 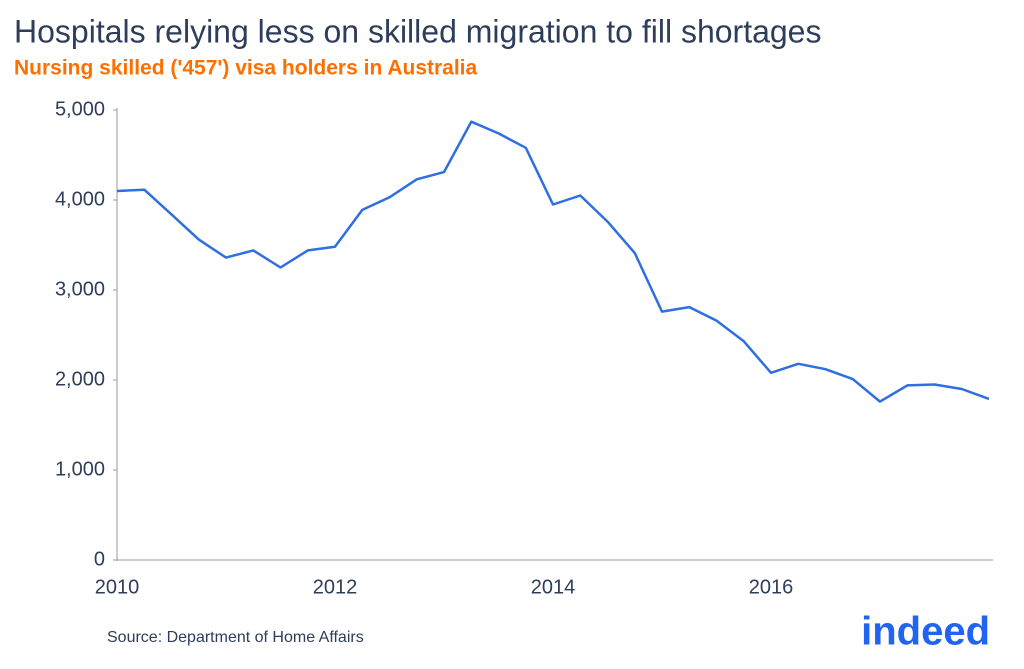 What do you see at coordinates (80, 109) in the screenshot?
I see `y-tick-label: 5,000` at bounding box center [80, 109].